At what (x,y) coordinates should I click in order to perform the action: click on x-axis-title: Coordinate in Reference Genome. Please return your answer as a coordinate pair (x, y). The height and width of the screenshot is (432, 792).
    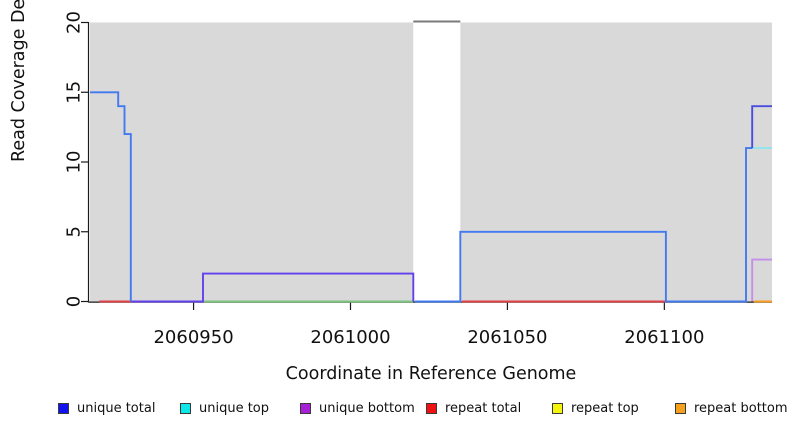
    Looking at the image, I should click on (431, 374).